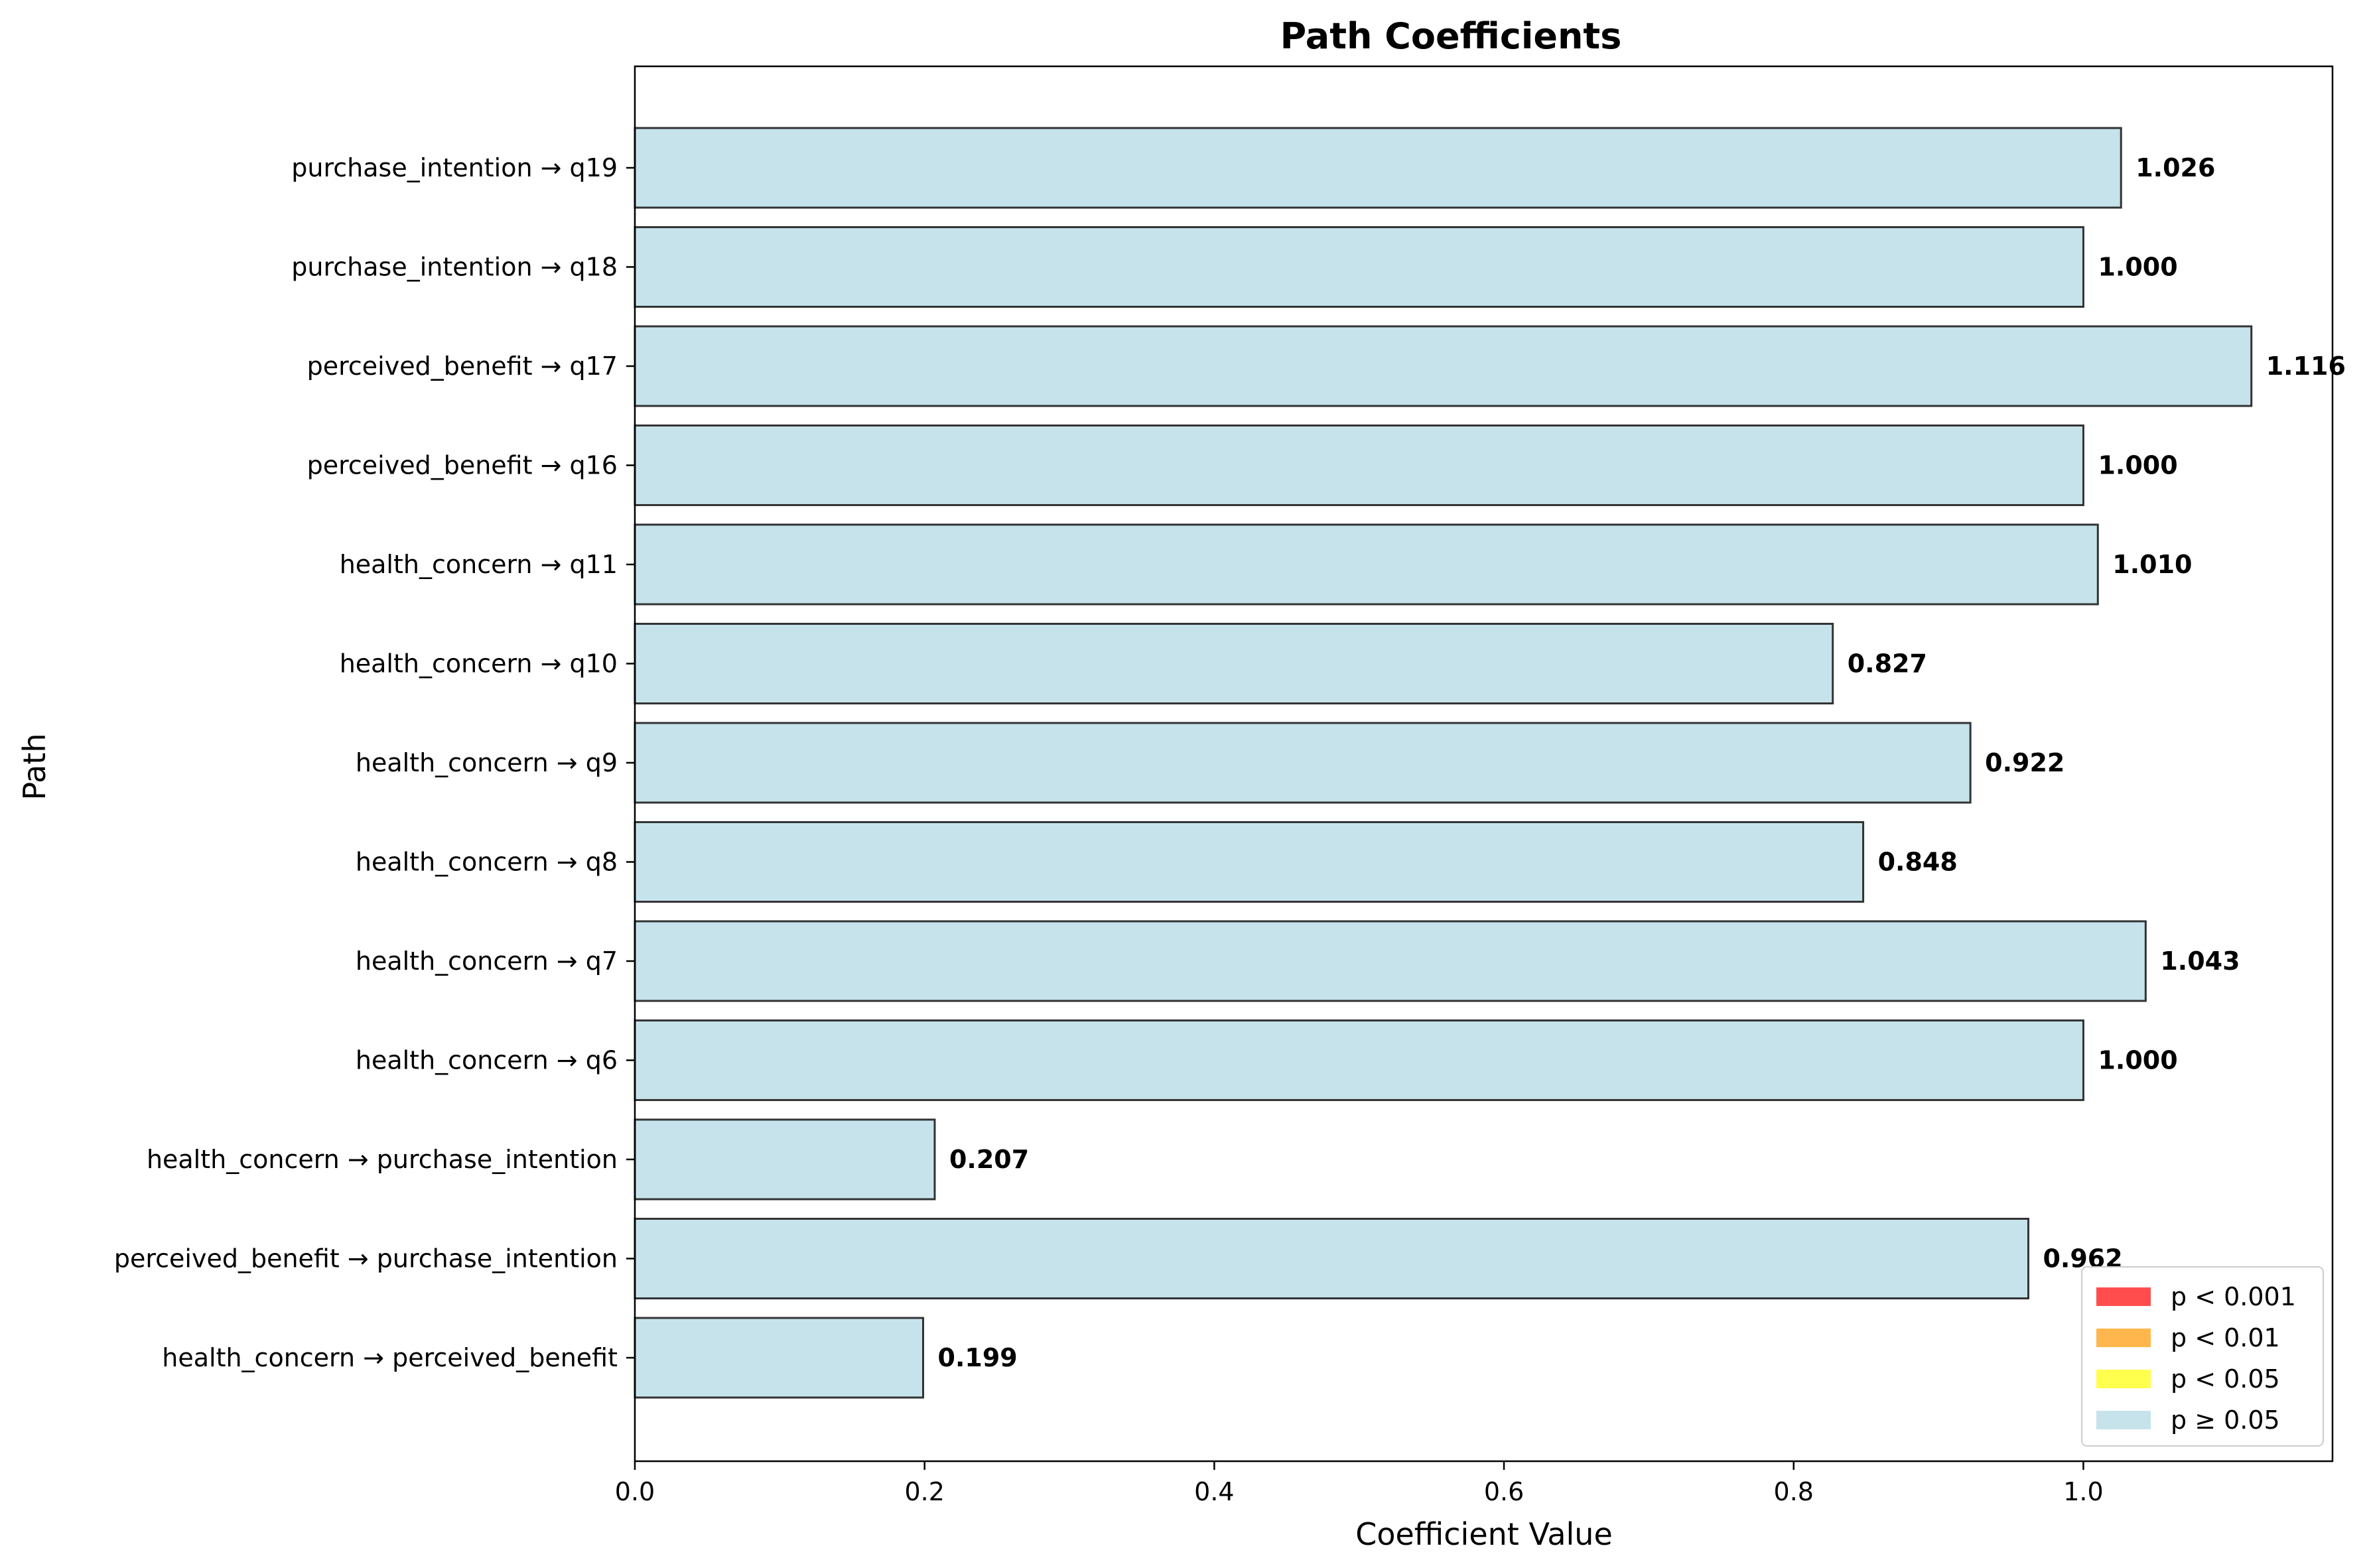  I want to click on x-tick-label: 1.0, so click(2083, 1492).